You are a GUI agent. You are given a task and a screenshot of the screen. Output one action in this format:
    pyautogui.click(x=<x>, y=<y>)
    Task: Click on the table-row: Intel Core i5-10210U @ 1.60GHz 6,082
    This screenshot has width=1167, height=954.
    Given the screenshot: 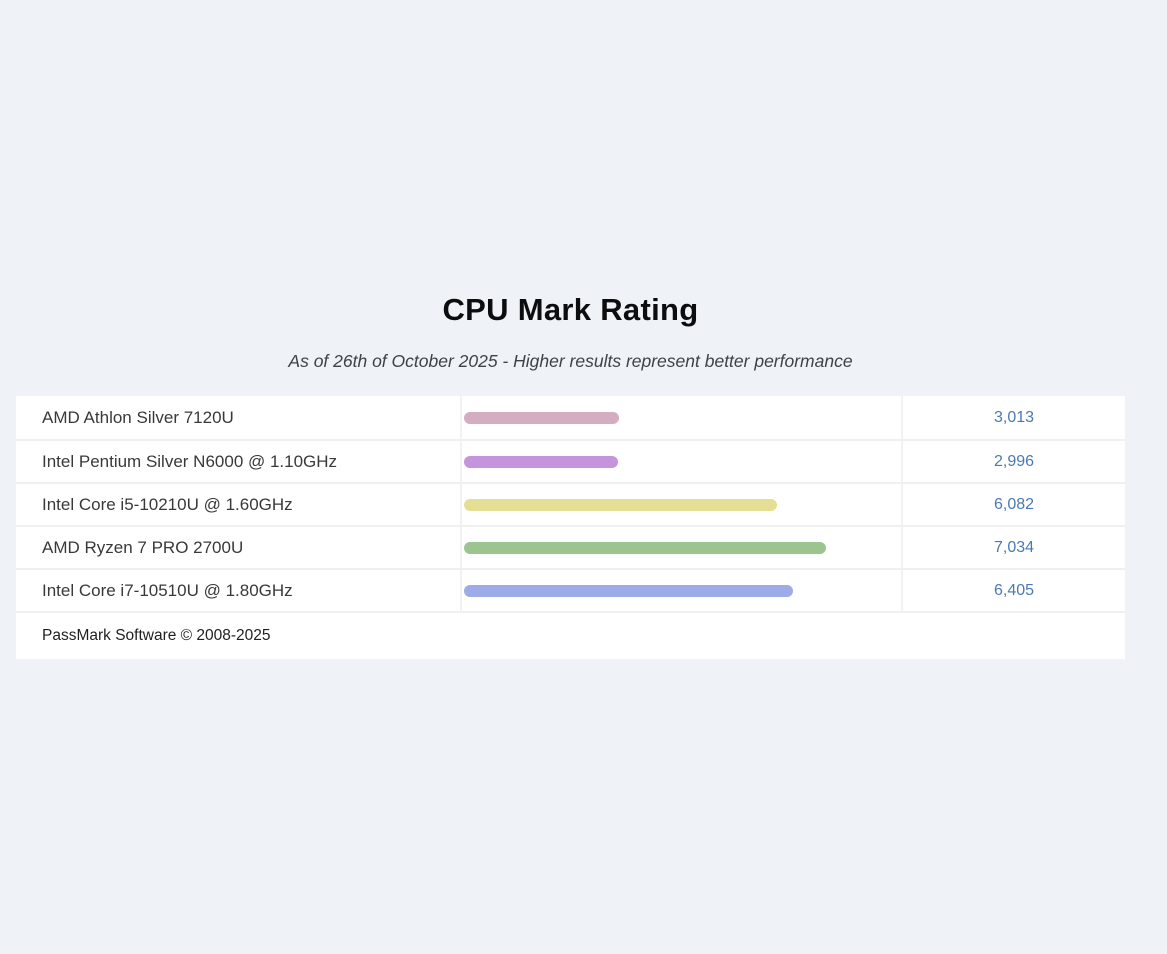 What is the action you would take?
    pyautogui.click(x=570, y=503)
    